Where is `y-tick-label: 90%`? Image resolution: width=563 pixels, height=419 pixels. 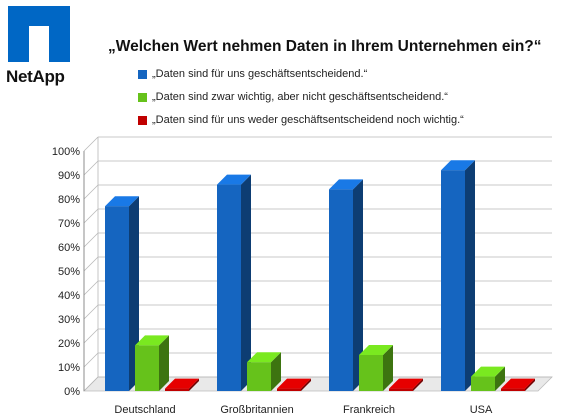
y-tick-label: 90% is located at coordinates (69, 176).